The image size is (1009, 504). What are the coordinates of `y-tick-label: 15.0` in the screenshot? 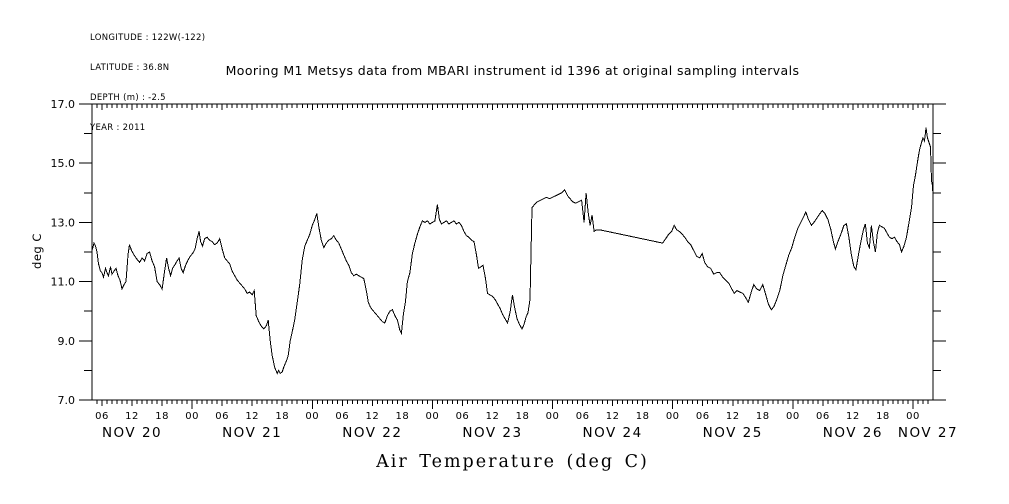 It's located at (63, 163).